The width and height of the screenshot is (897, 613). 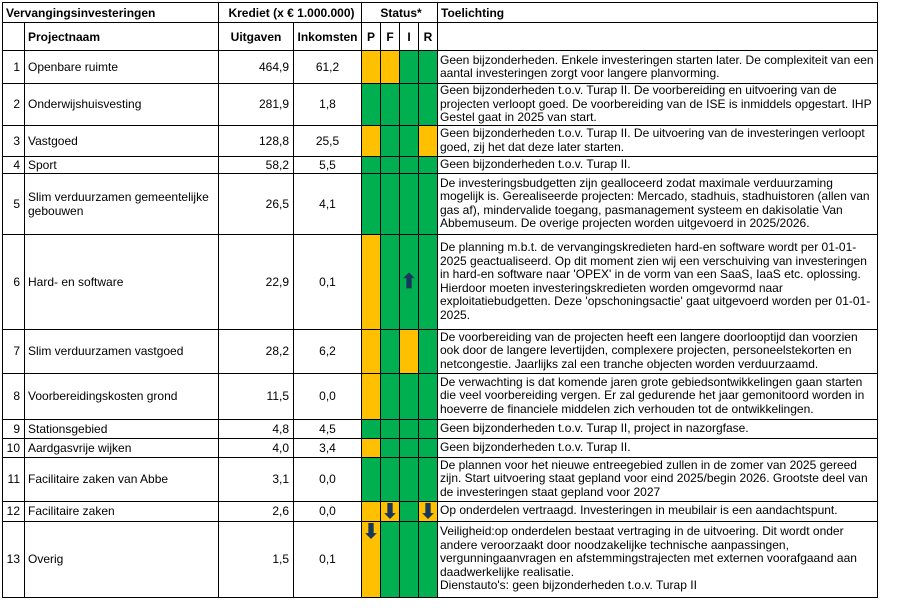 I want to click on krediet-header: Krediet (x € 1.000.000), so click(x=290, y=12).